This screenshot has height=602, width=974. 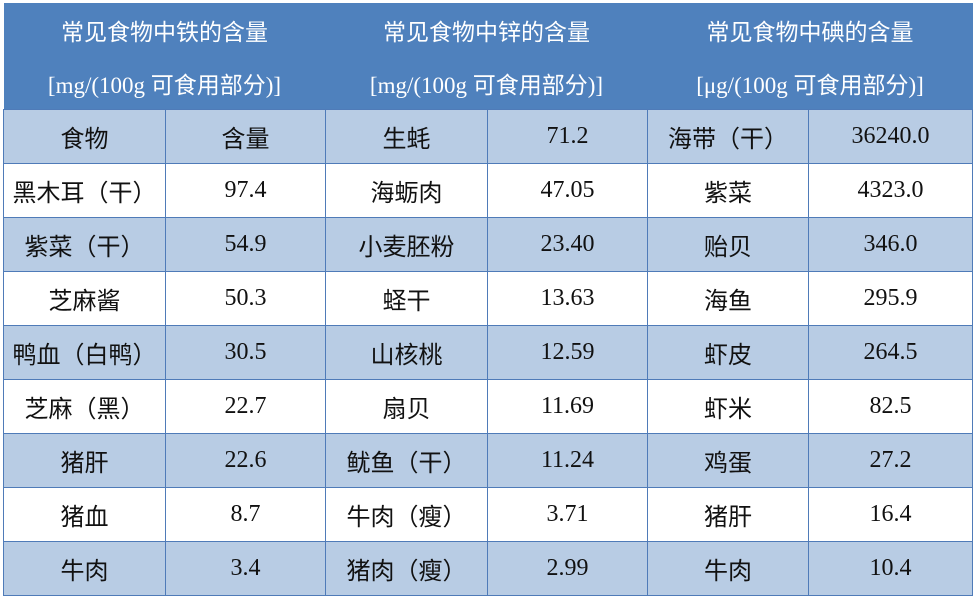 I want to click on zinc-food-cell: 海蛎肉, so click(x=406, y=190).